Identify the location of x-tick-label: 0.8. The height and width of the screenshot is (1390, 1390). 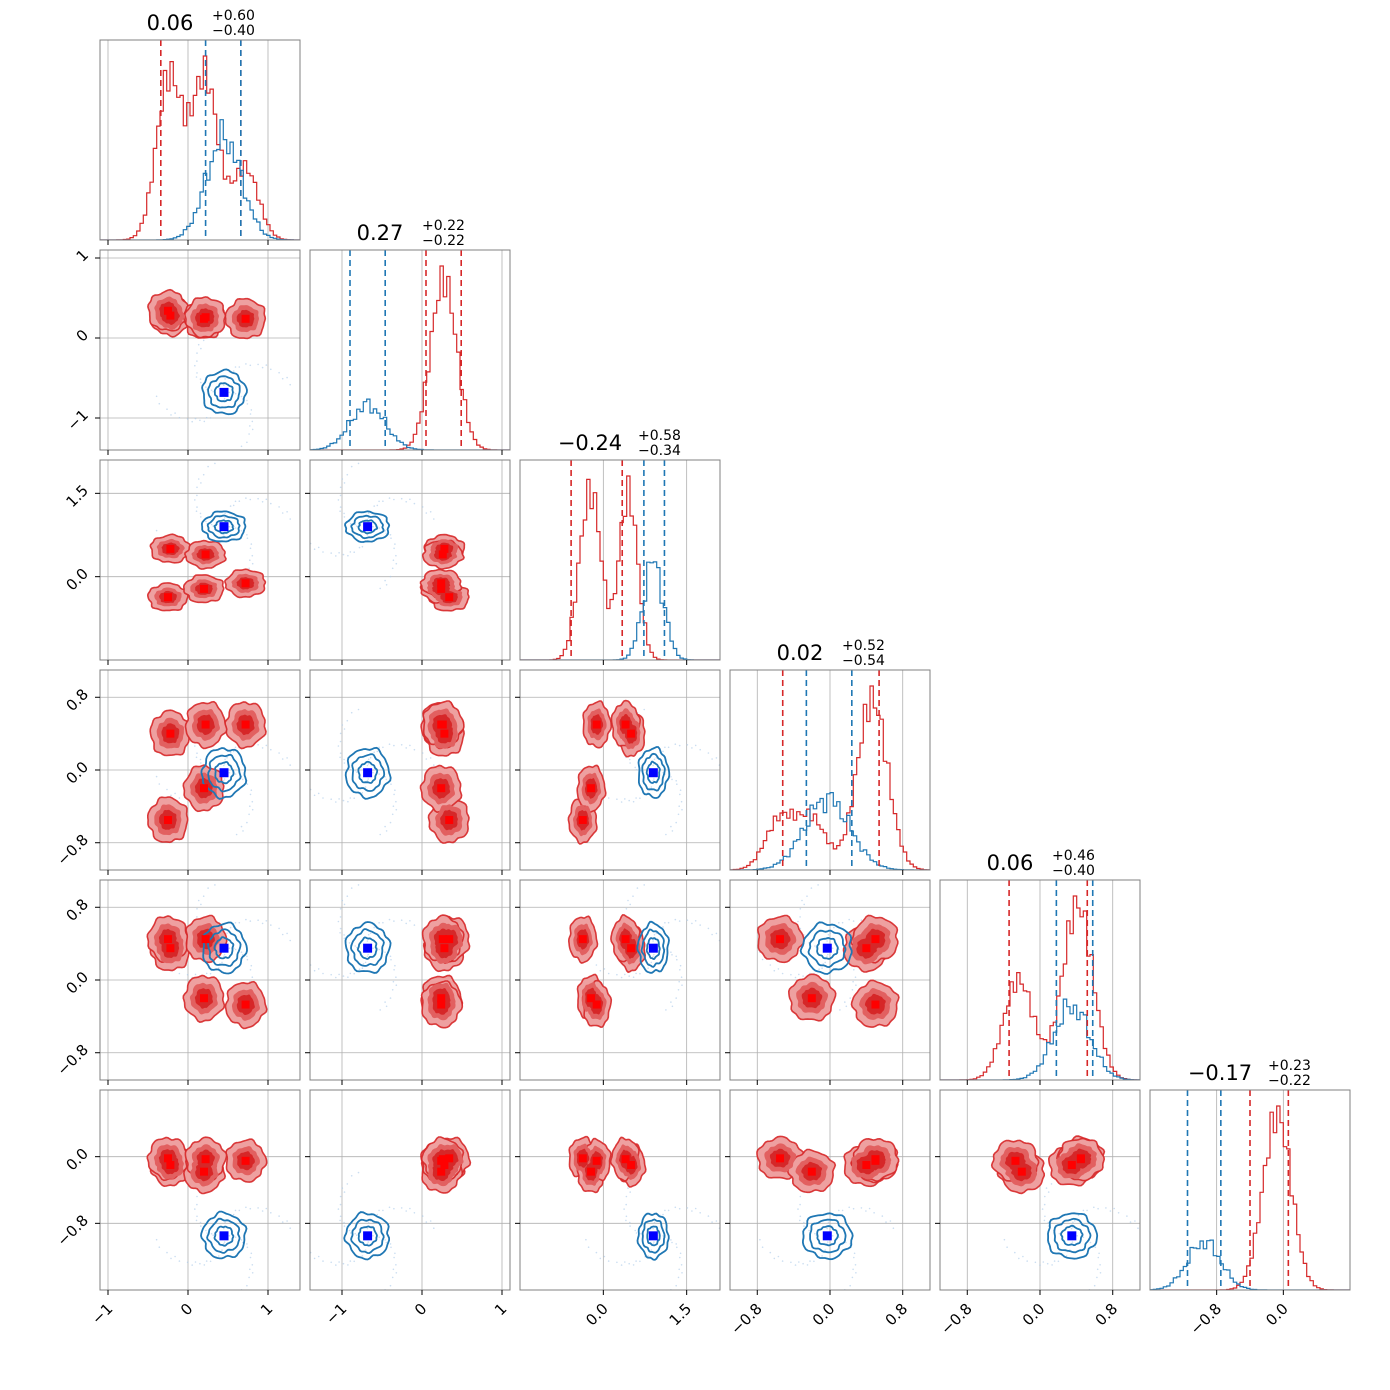
(1107, 1315).